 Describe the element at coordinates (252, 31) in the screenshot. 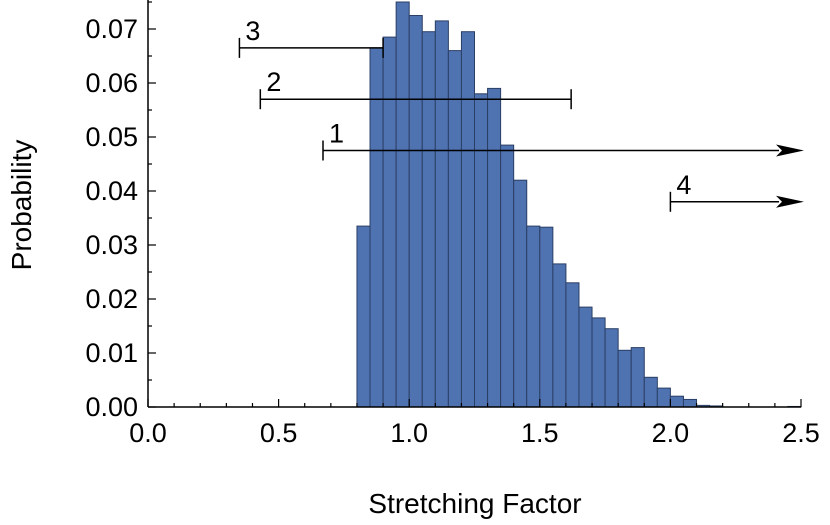

I see `range-3-label: 3` at that location.